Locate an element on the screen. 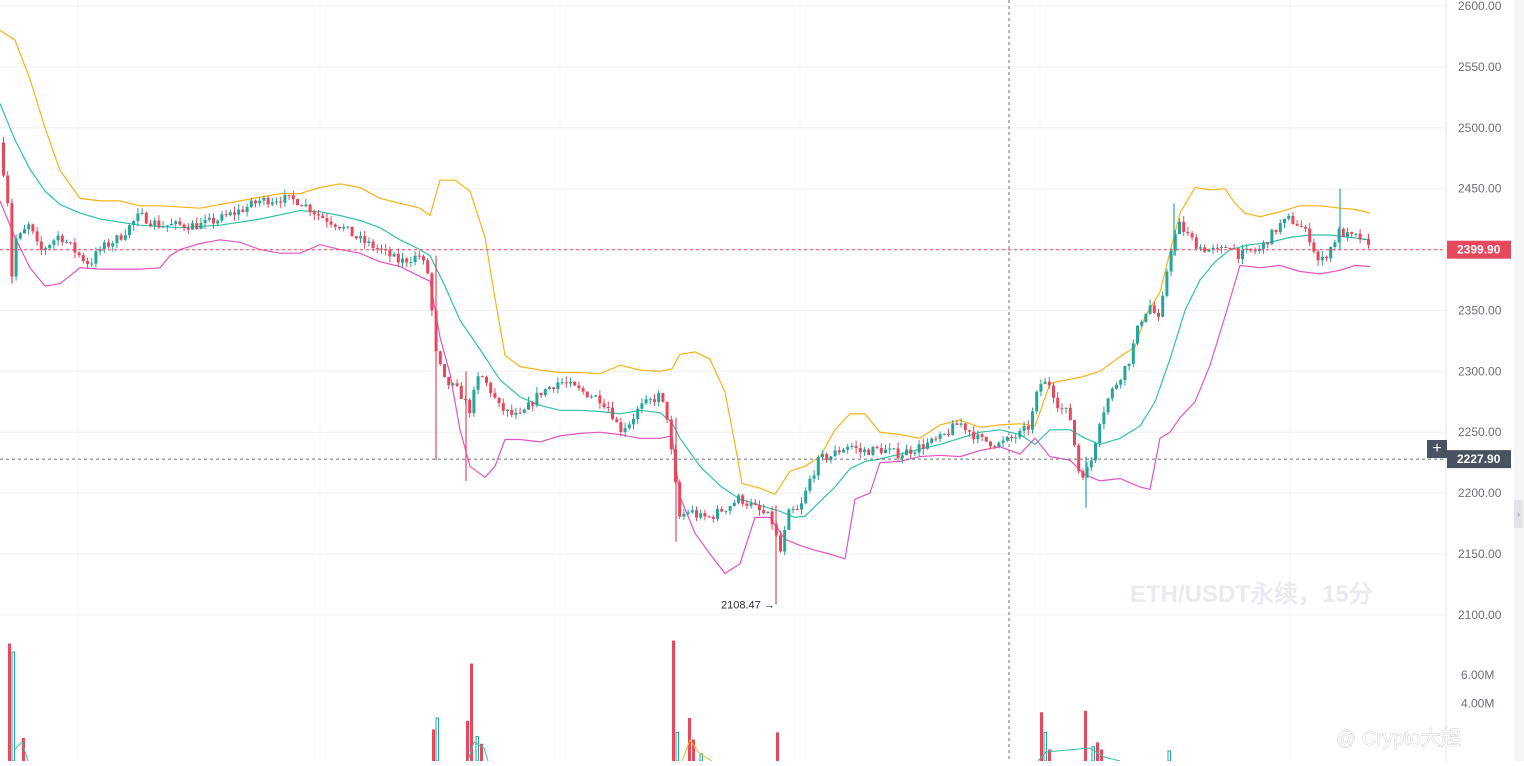  credit-watermark: @ Crypto大超 is located at coordinates (1398, 738).